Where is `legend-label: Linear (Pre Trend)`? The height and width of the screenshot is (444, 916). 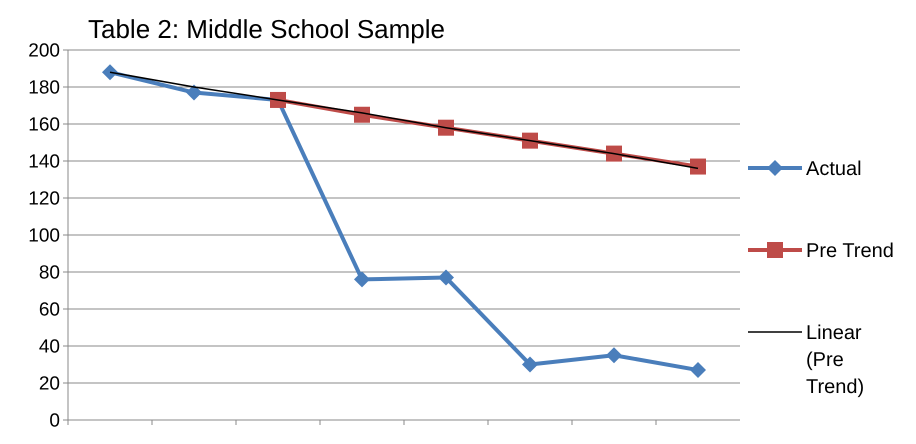 legend-label: Linear (Pre Trend) is located at coordinates (835, 360).